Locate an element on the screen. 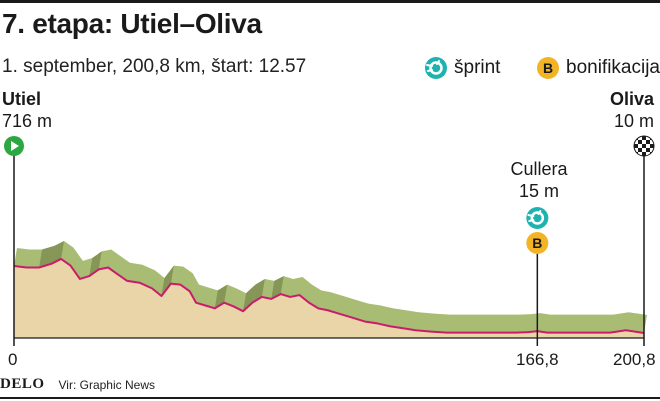 This screenshot has width=660, height=401. footer: DELO Vir: Graphic News is located at coordinates (77, 384).